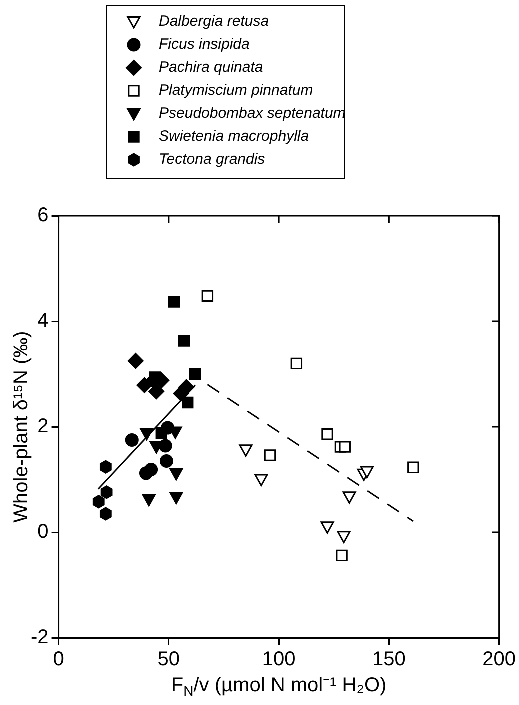  Describe the element at coordinates (204, 45) in the screenshot. I see `legend-label: Ficus insipida` at that location.